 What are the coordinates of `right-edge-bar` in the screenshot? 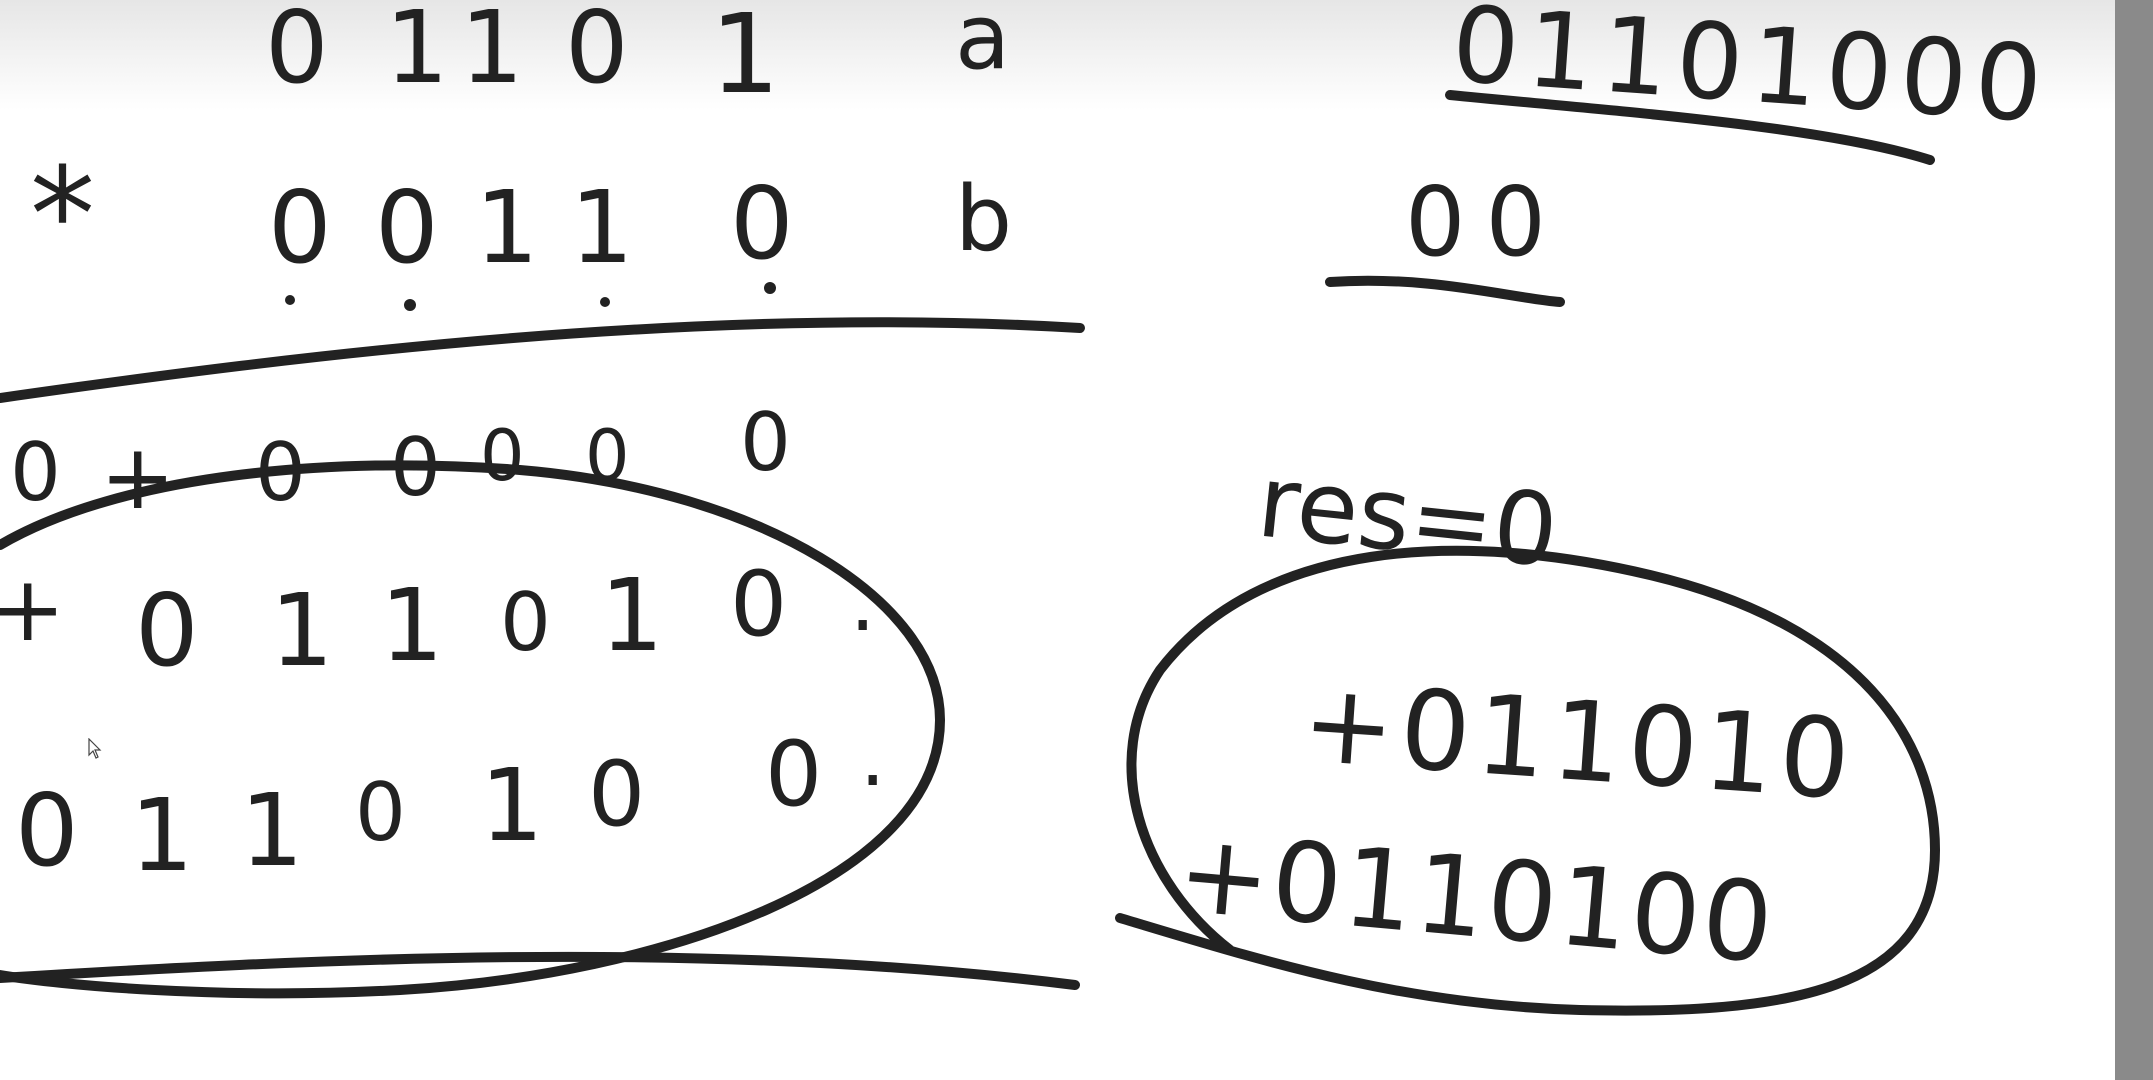 It's located at (2134, 540).